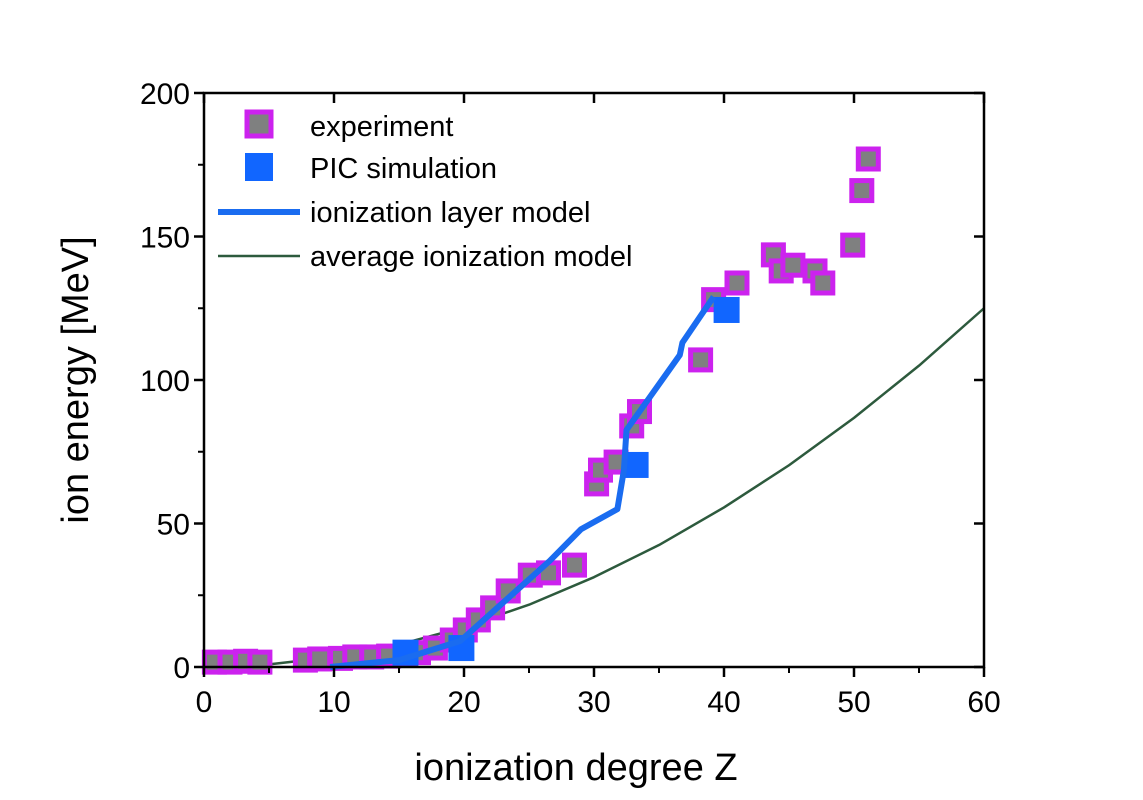  What do you see at coordinates (575, 768) in the screenshot?
I see `x-axis-label: ionization degree Z` at bounding box center [575, 768].